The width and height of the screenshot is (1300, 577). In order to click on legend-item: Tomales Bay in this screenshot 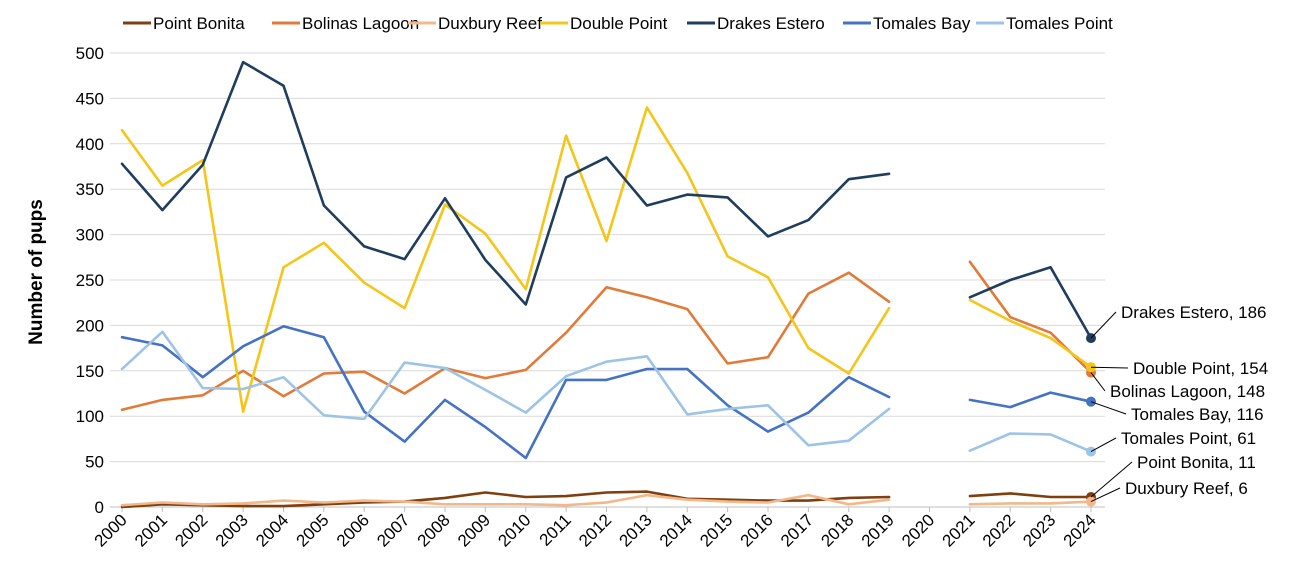, I will do `click(907, 23)`.